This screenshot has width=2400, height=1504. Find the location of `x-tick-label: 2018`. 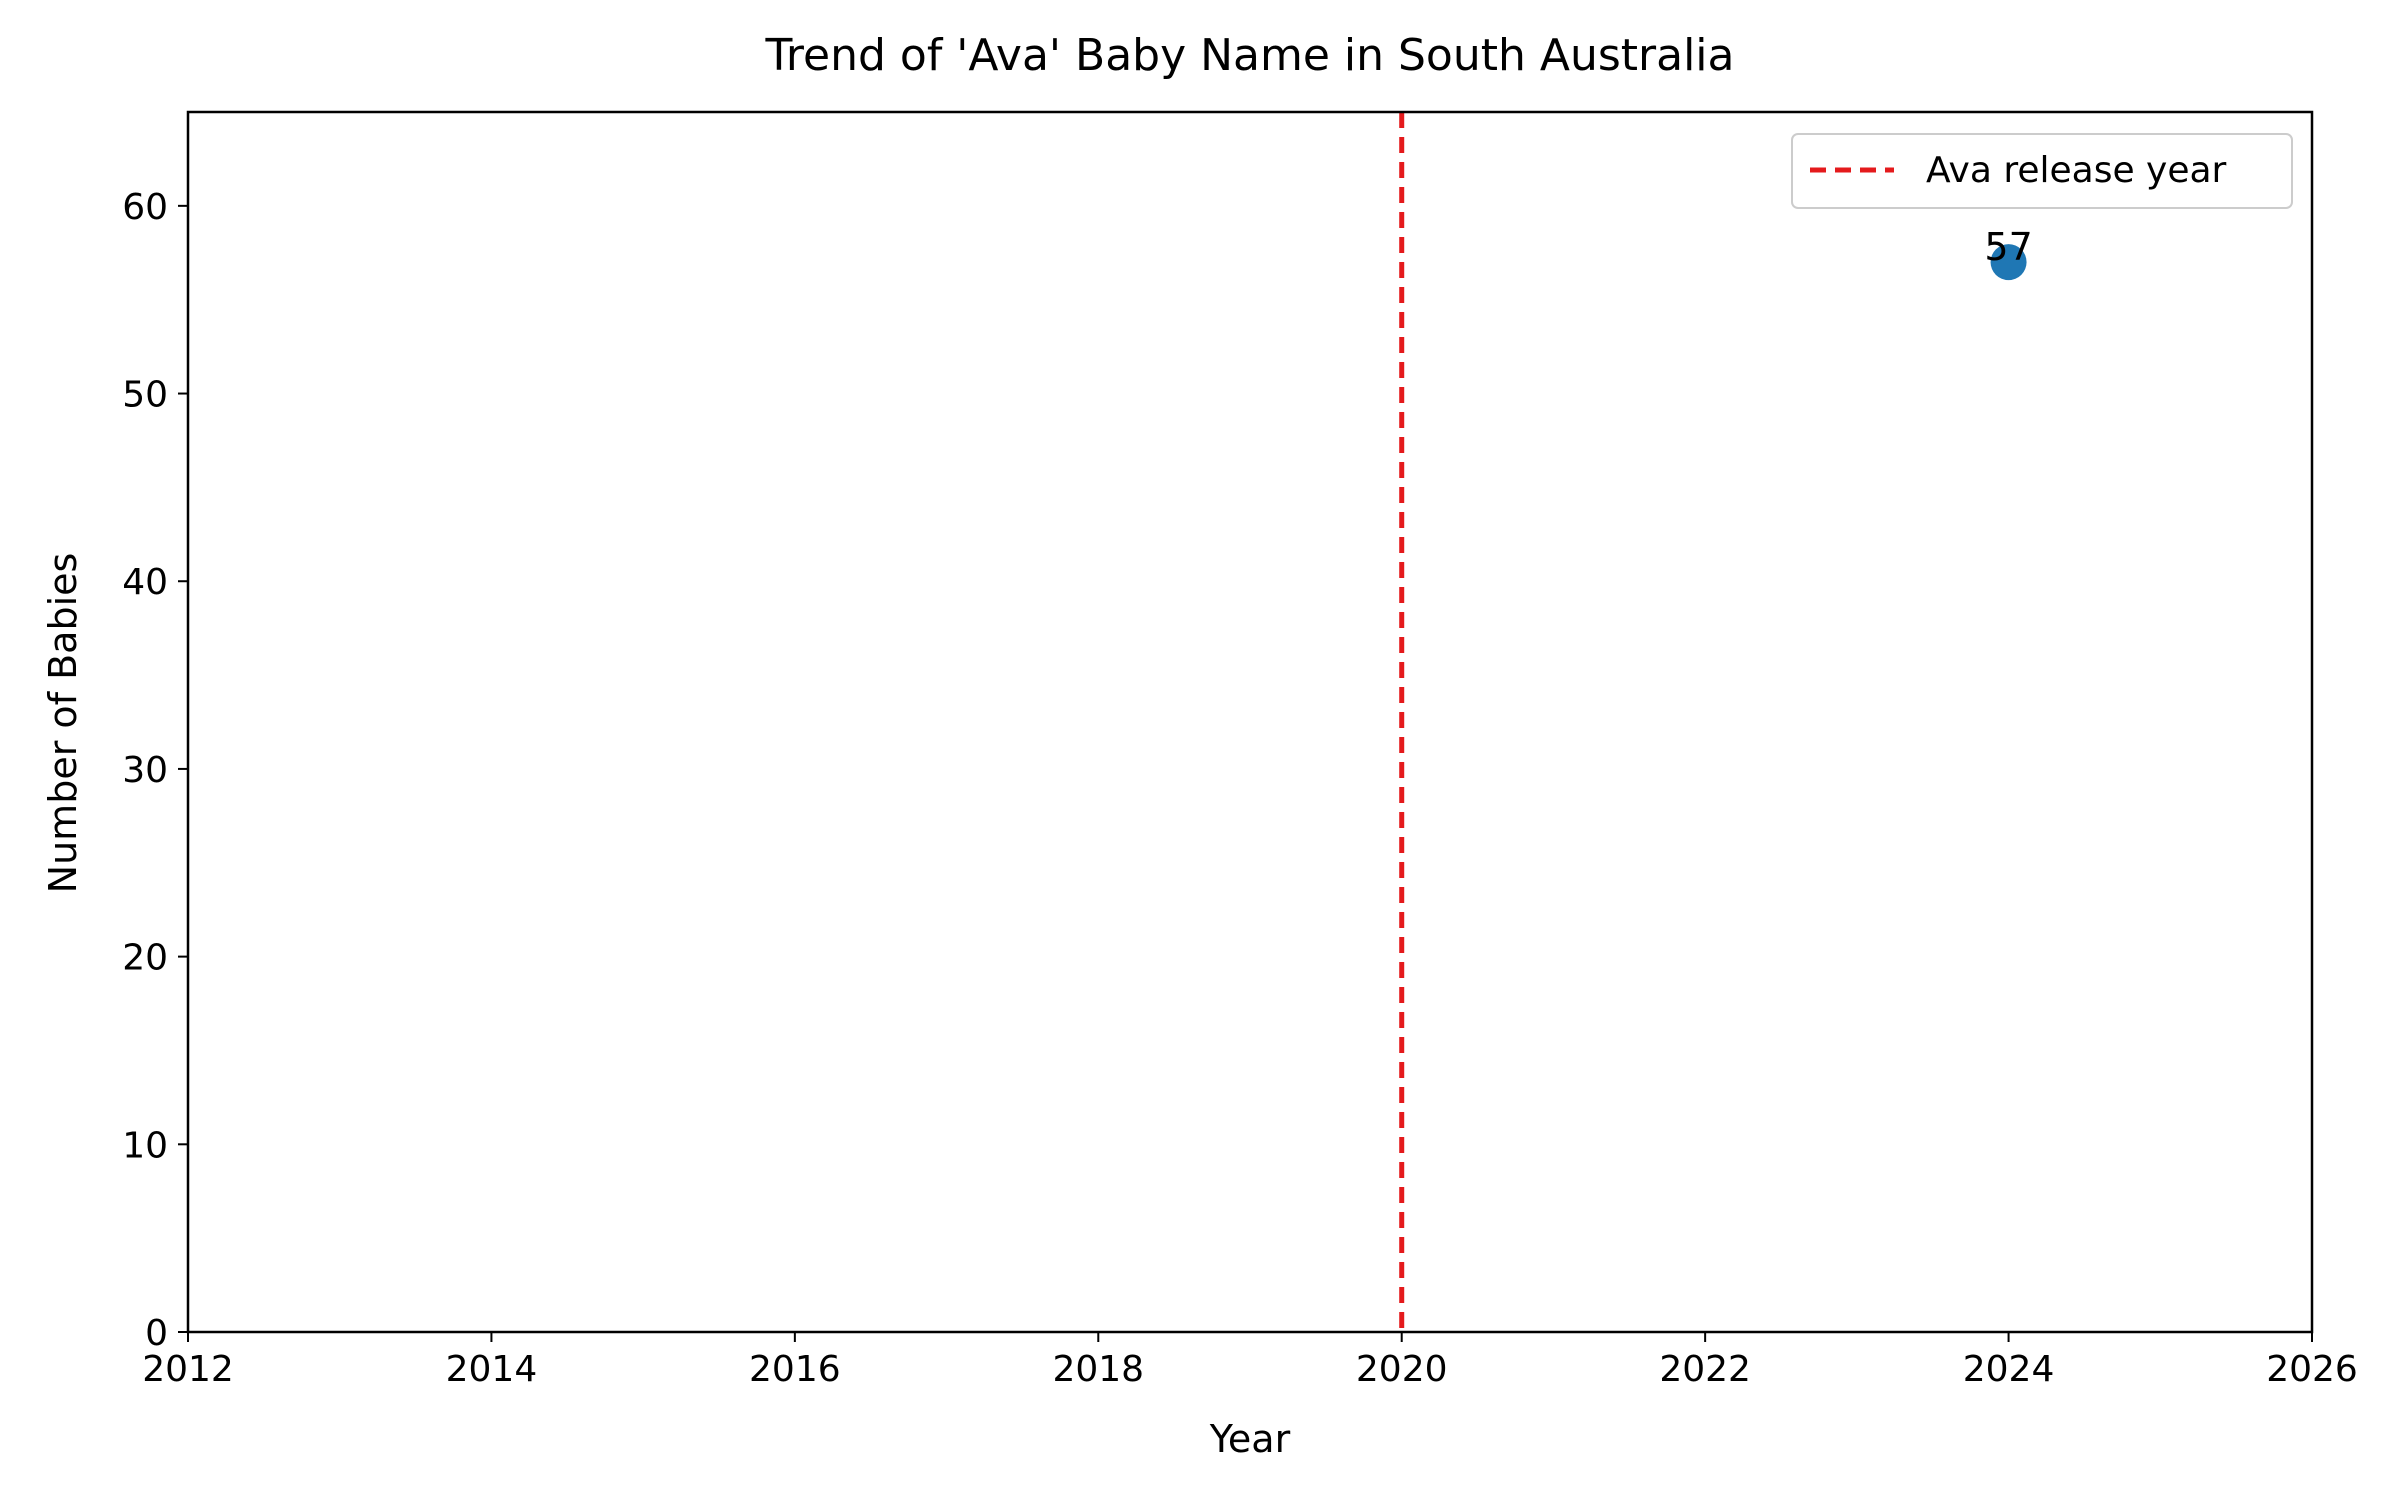

x-tick-label: 2018 is located at coordinates (1098, 1369).